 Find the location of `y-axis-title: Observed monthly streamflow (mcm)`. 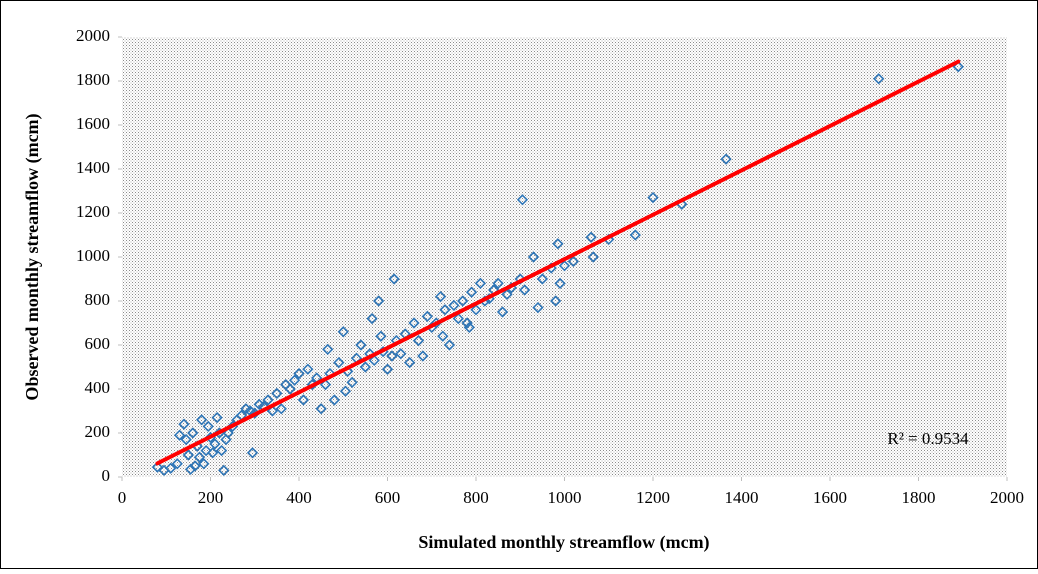

y-axis-title: Observed monthly streamflow (mcm) is located at coordinates (32, 256).